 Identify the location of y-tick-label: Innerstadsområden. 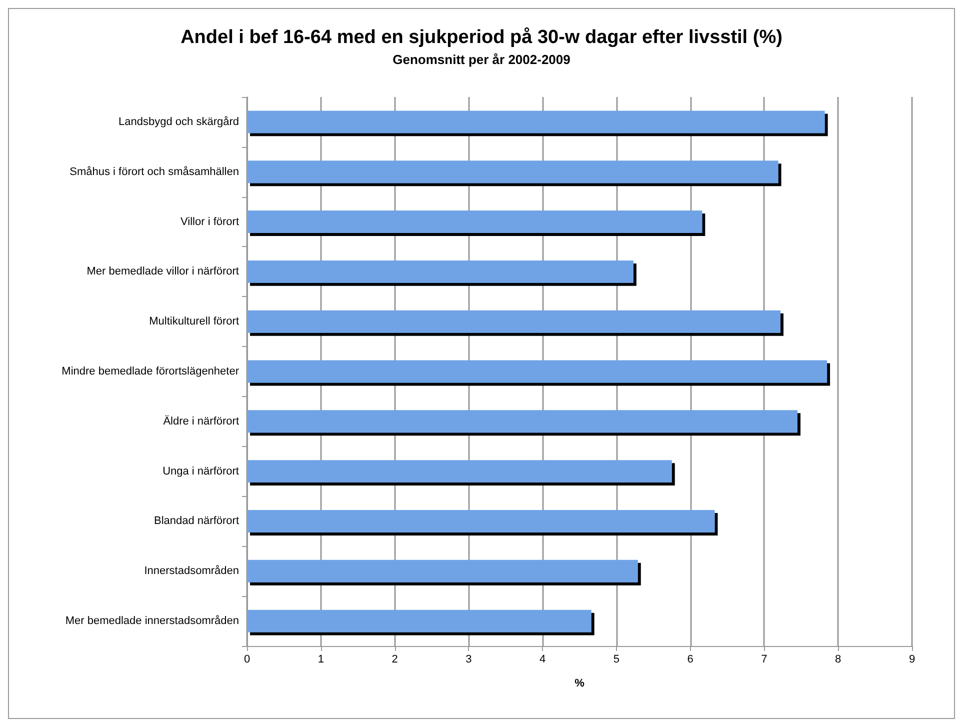
(191, 571).